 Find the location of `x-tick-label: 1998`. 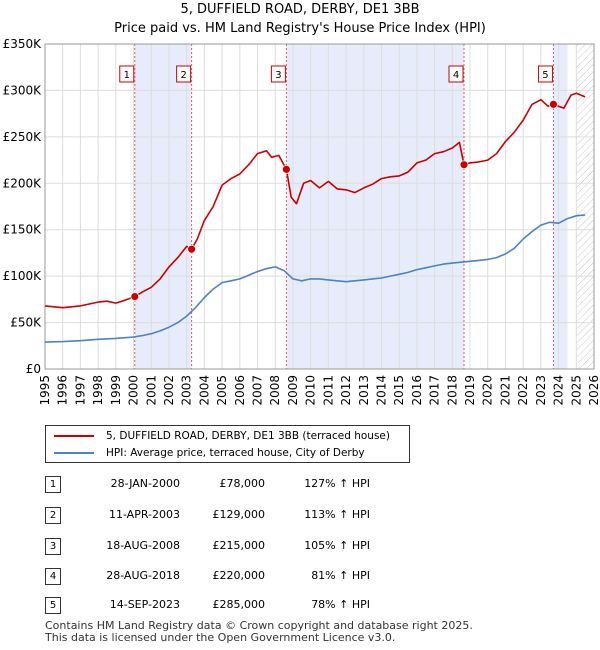

x-tick-label: 1998 is located at coordinates (98, 390).